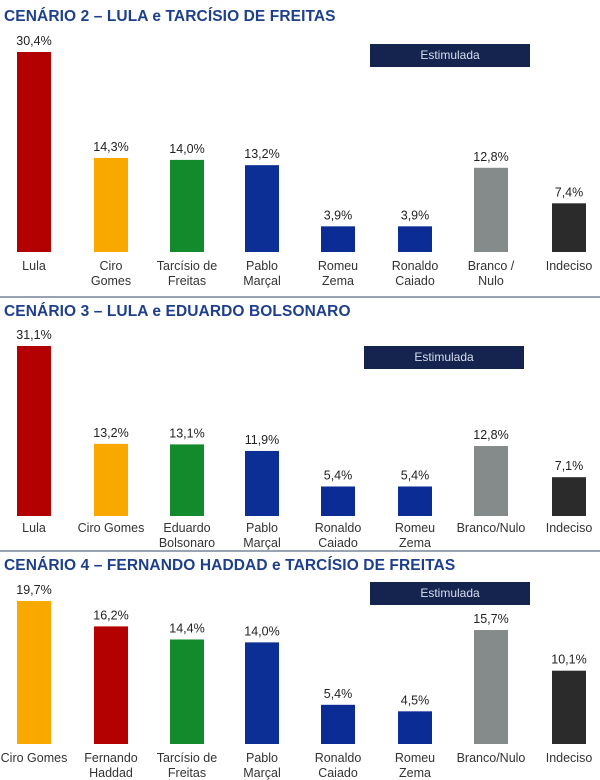 This screenshot has width=600, height=780. I want to click on data-label: 16,2%, so click(110, 615).